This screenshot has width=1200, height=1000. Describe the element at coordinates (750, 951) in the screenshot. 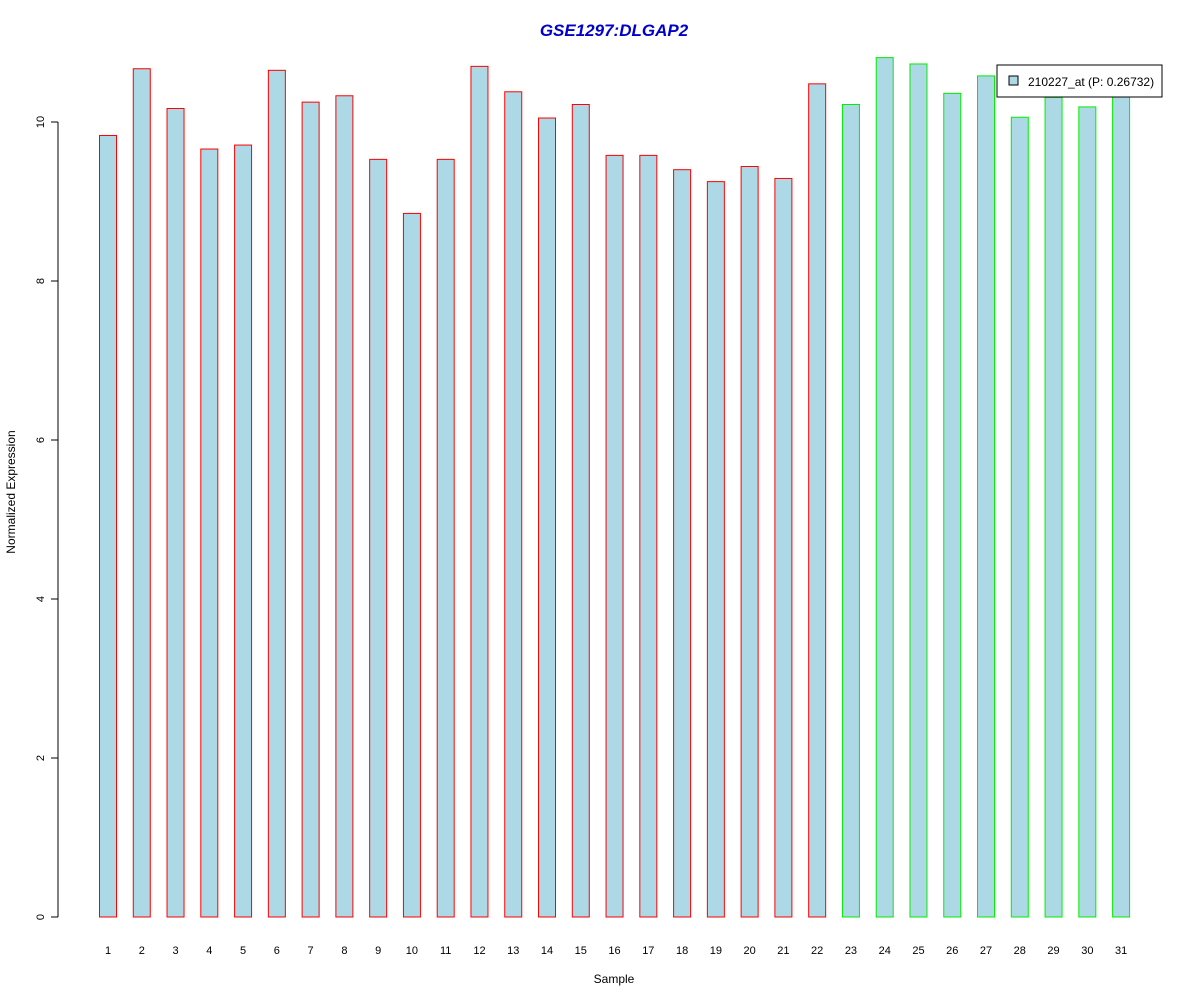

I see `x-tick-label: 20` at that location.